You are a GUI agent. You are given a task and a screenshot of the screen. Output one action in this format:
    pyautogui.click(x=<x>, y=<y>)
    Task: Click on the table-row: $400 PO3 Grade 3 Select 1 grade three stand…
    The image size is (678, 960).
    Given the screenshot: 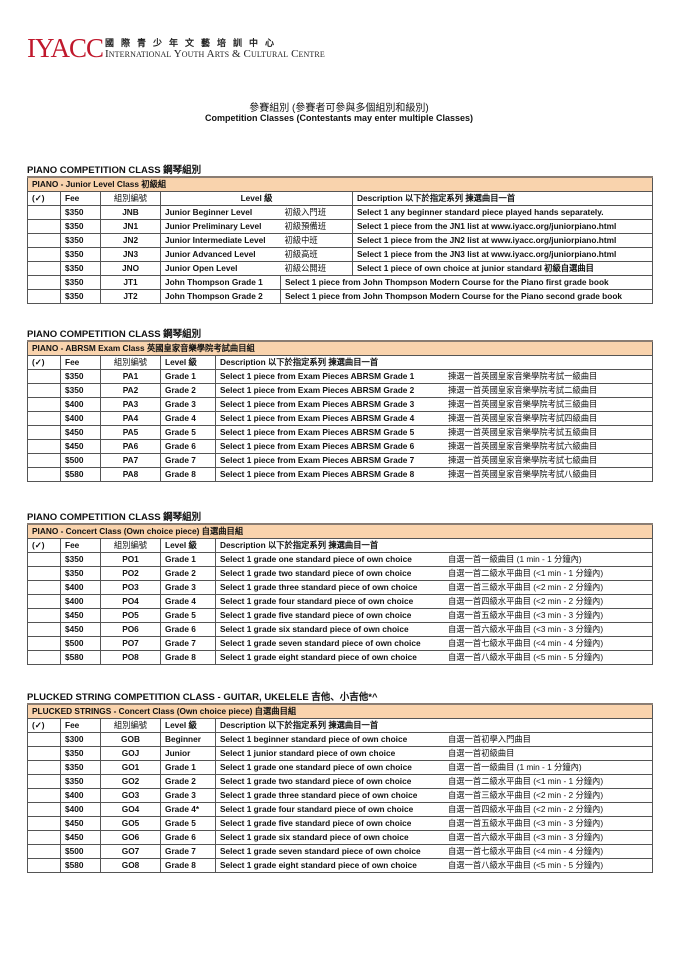 What is the action you would take?
    pyautogui.click(x=340, y=587)
    